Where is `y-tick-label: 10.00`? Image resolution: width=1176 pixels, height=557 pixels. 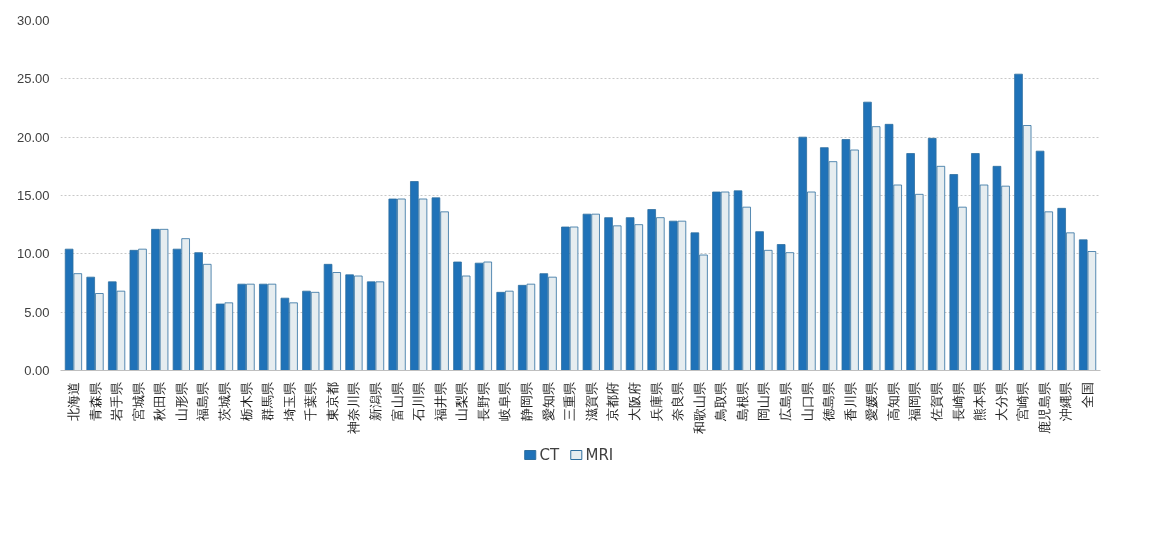 y-tick-label: 10.00 is located at coordinates (33, 254).